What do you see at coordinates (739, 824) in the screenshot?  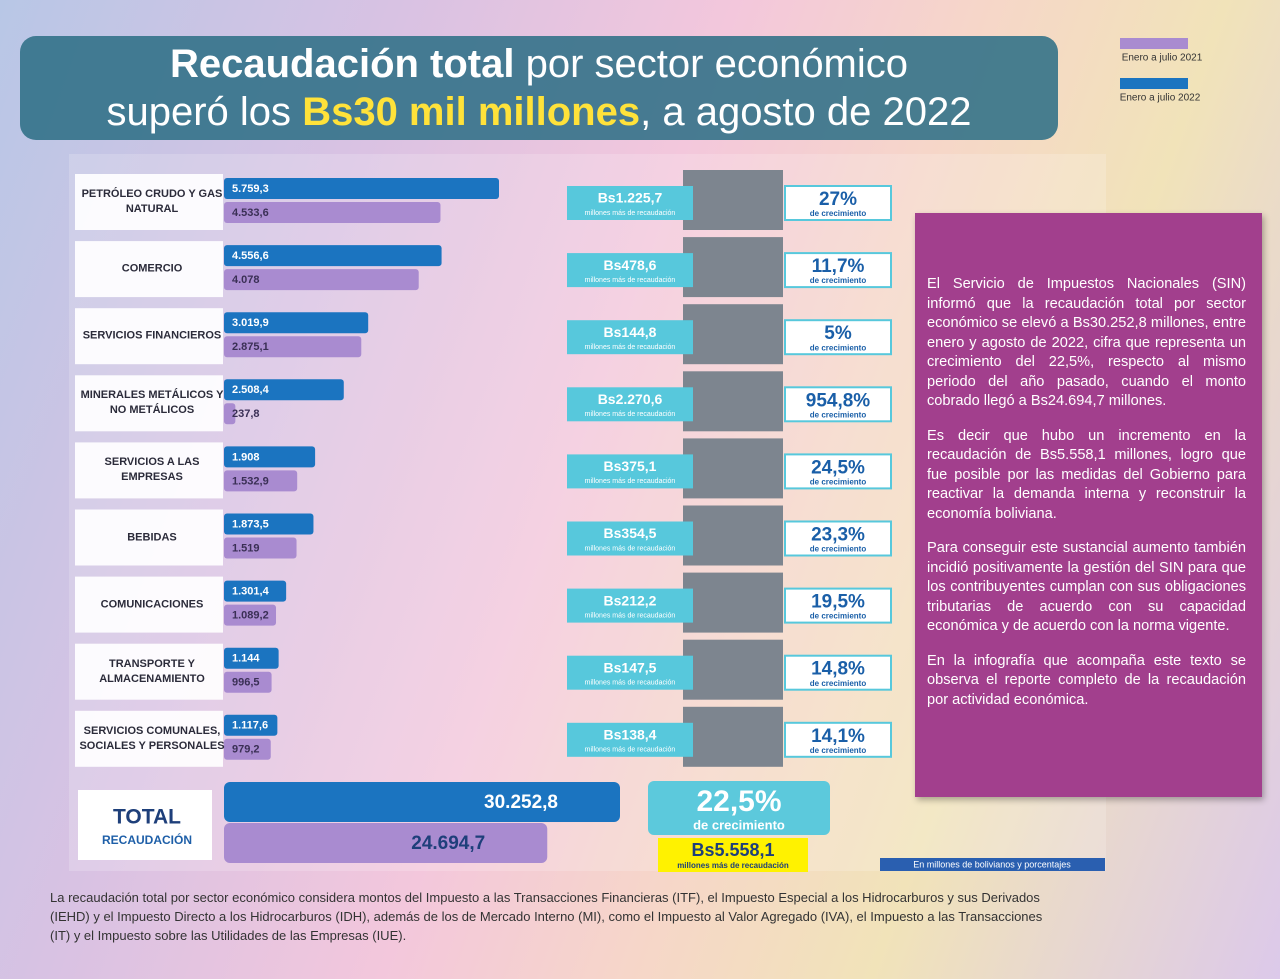 I see `total-growth-caption: de crecimiento` at bounding box center [739, 824].